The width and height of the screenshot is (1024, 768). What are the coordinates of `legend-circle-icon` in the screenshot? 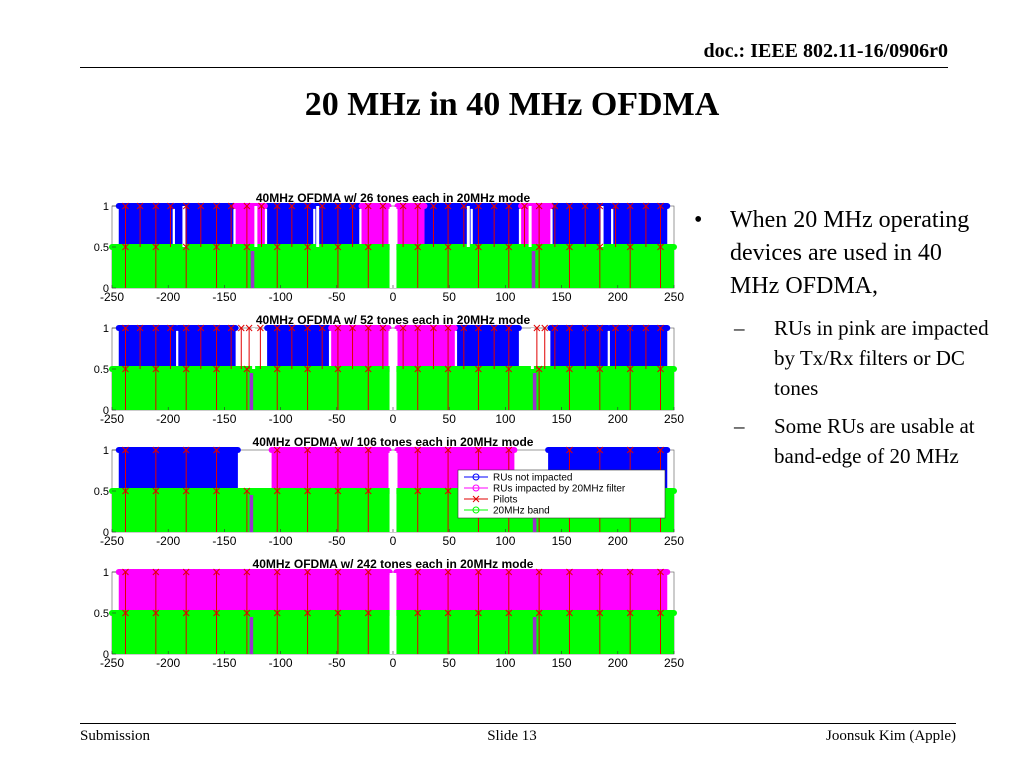 It's located at (476, 488).